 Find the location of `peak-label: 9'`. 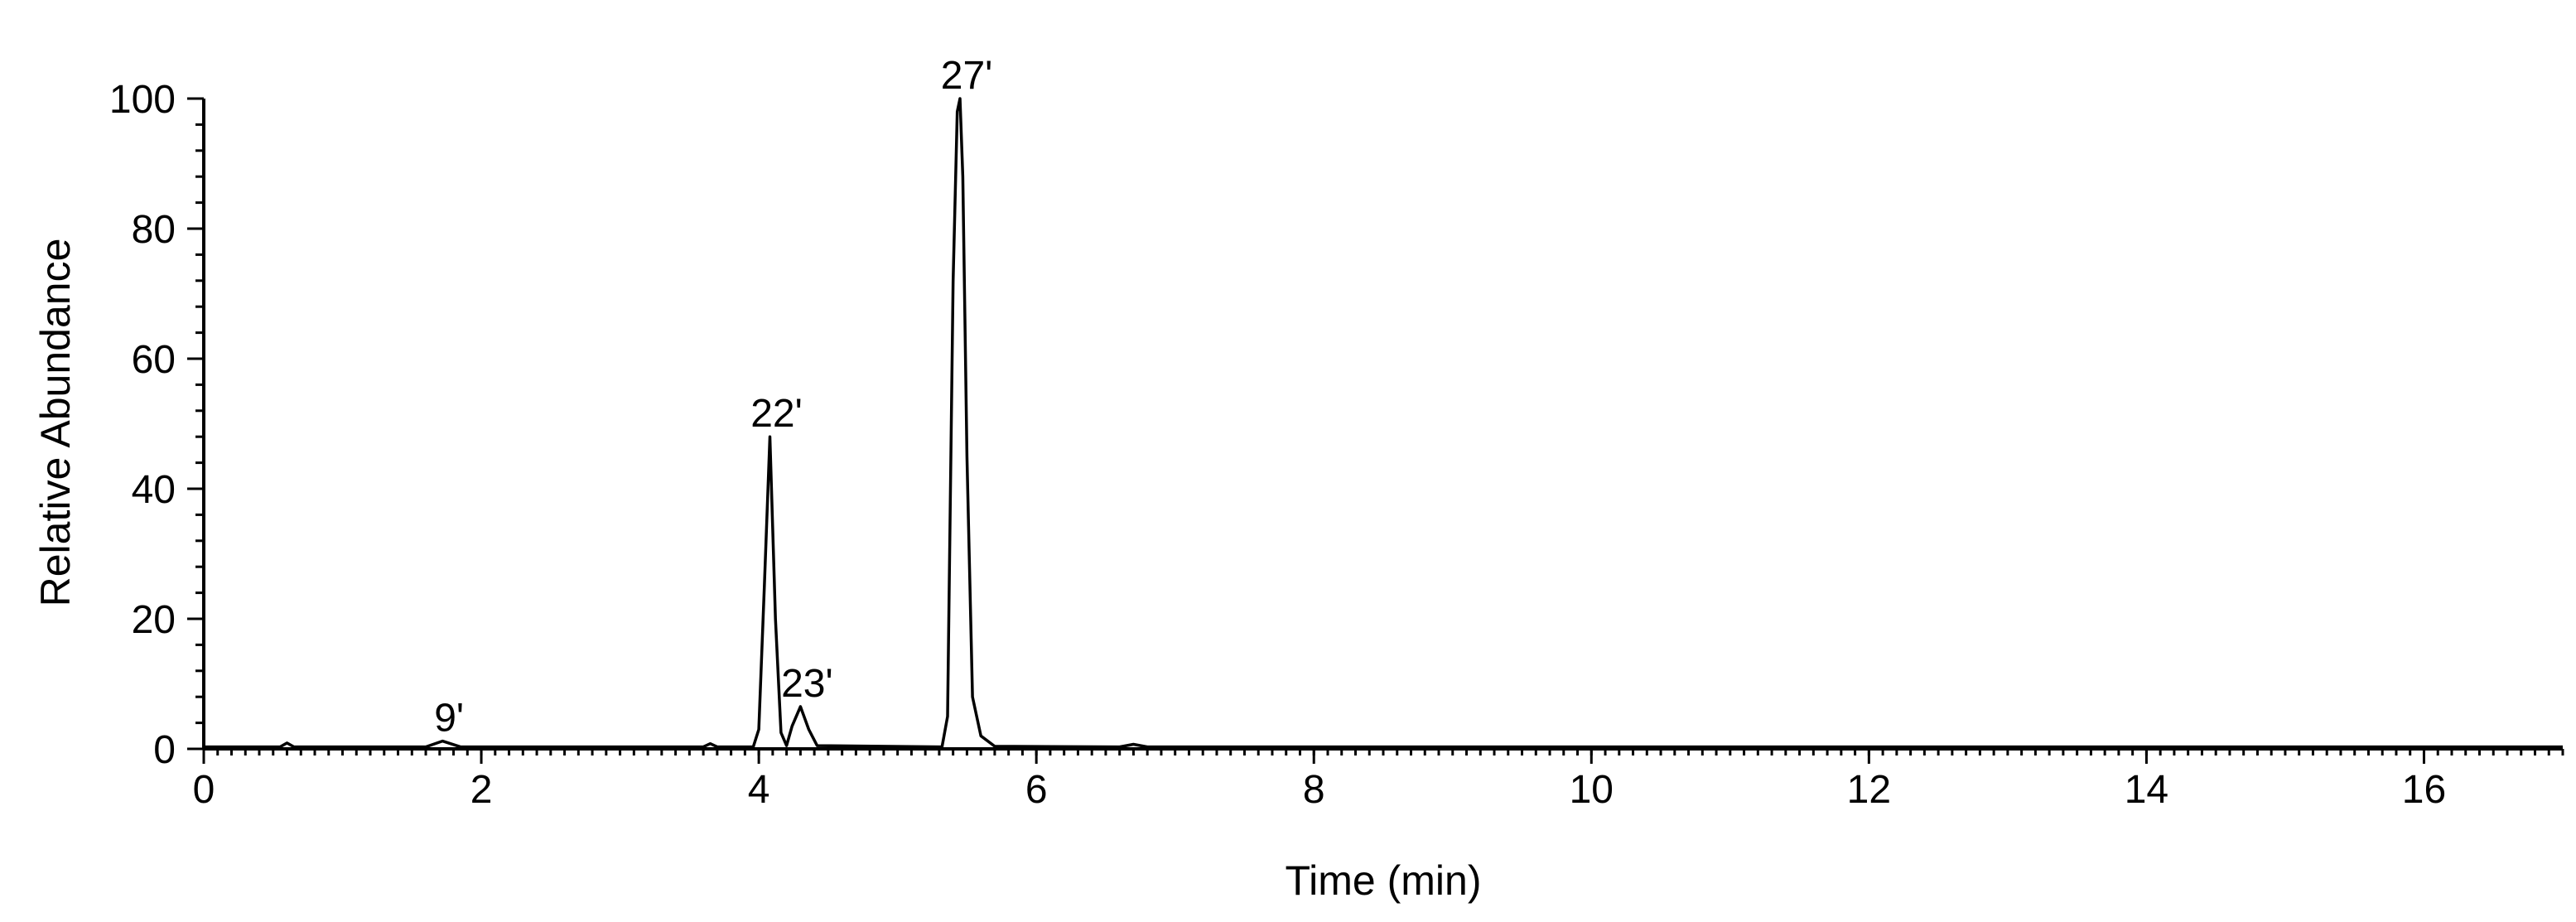

peak-label: 9' is located at coordinates (449, 719).